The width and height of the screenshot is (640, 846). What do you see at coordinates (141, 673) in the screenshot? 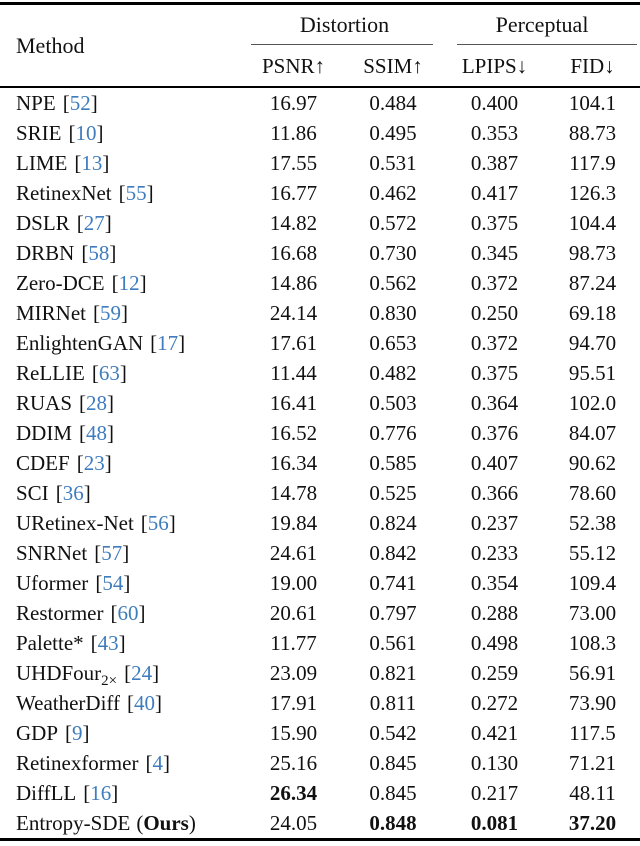
I see `citation-link: [24]` at bounding box center [141, 673].